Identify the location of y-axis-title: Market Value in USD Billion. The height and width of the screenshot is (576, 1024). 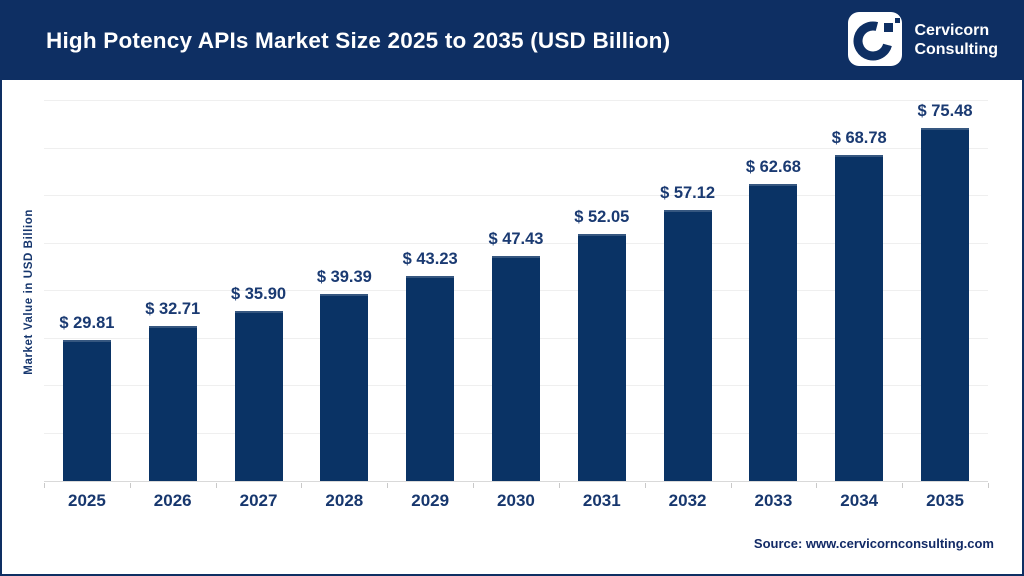
(29, 292).